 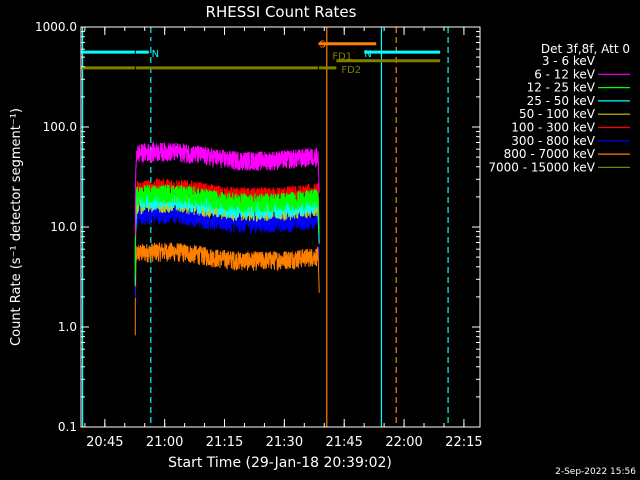 I want to click on x-tick-label: 21:15, so click(x=224, y=442).